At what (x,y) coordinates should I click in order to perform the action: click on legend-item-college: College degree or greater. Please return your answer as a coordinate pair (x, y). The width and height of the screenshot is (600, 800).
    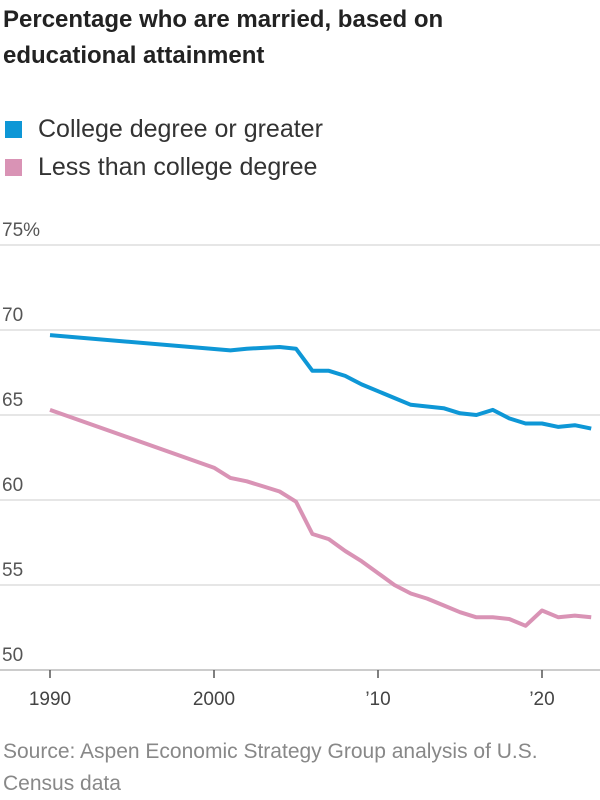
    Looking at the image, I should click on (164, 129).